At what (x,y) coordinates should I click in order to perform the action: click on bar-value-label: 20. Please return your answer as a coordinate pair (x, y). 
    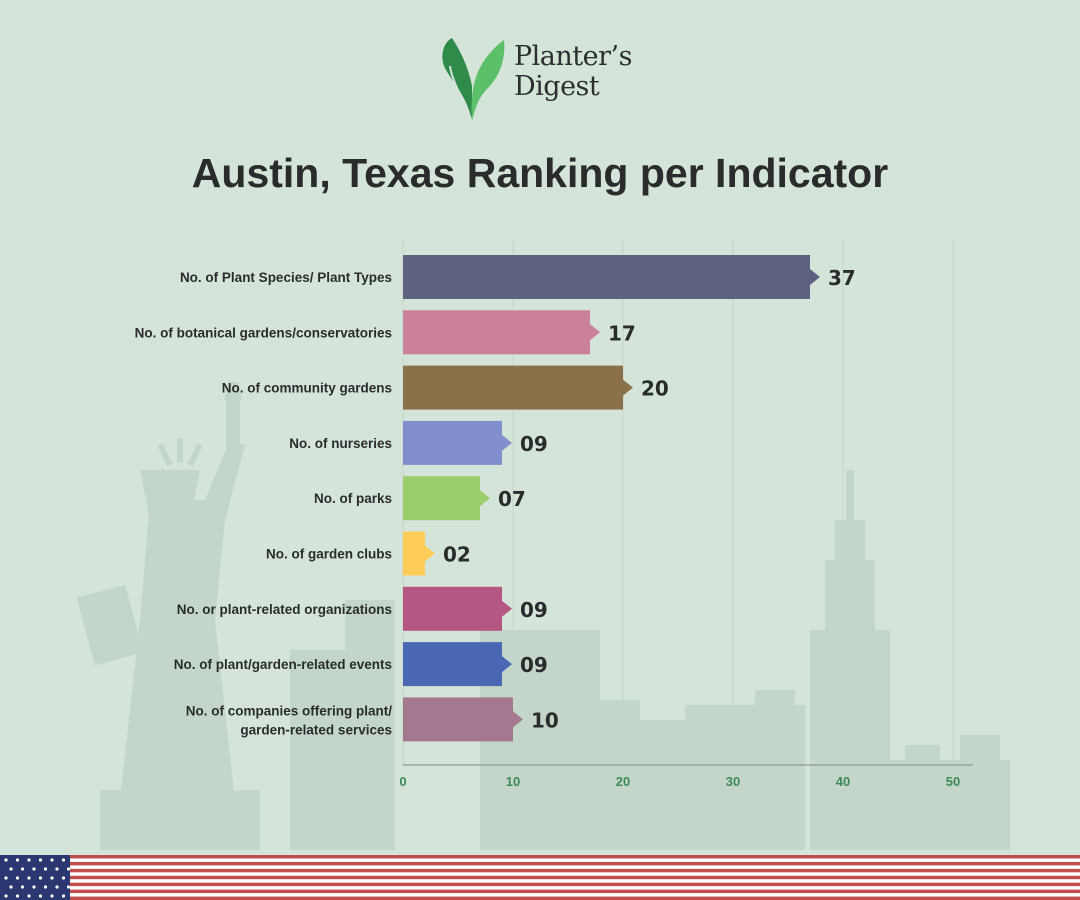
    Looking at the image, I should click on (655, 389).